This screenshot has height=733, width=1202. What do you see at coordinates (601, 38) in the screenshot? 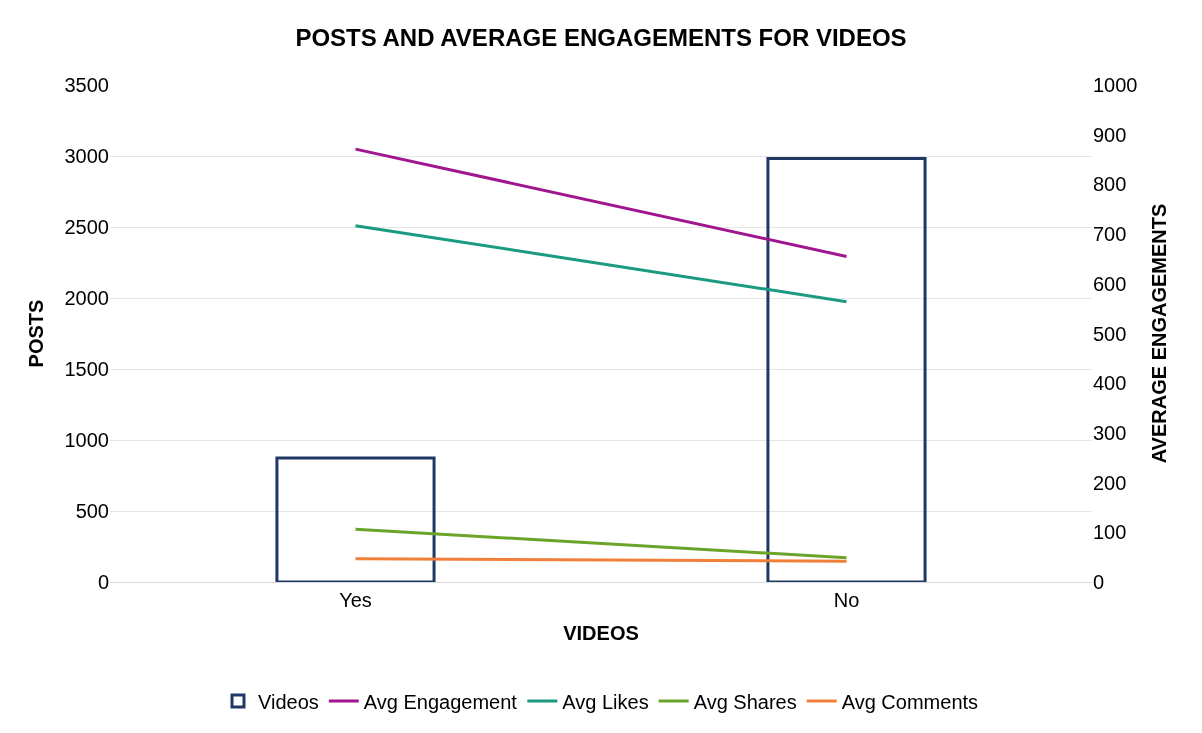
I see `chart-title: POSTS AND AVERAGE ENGAGEMENTS FOR VIDEOS` at bounding box center [601, 38].